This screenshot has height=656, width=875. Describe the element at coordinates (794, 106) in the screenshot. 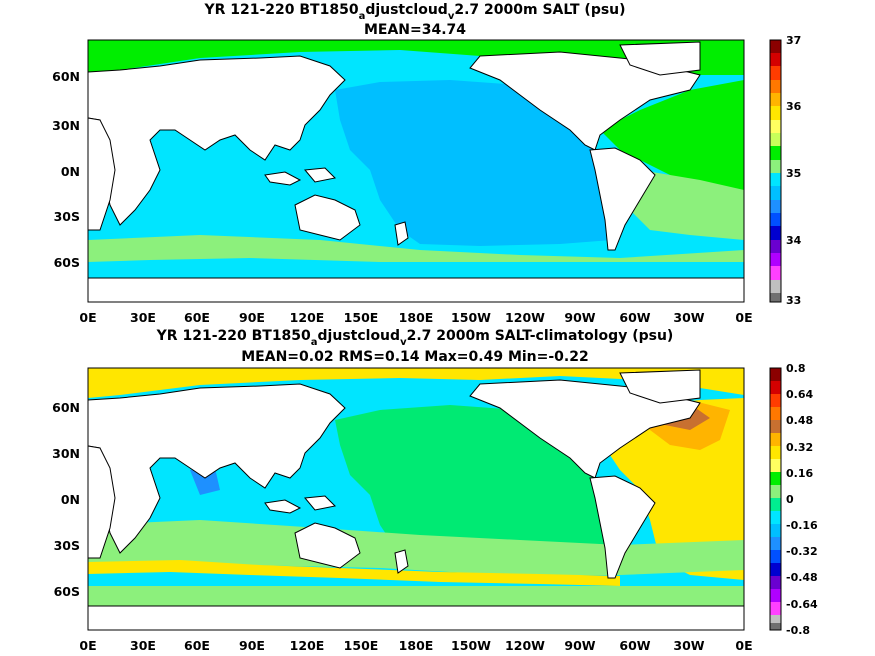

I see `panel1-cb-label: 36` at that location.